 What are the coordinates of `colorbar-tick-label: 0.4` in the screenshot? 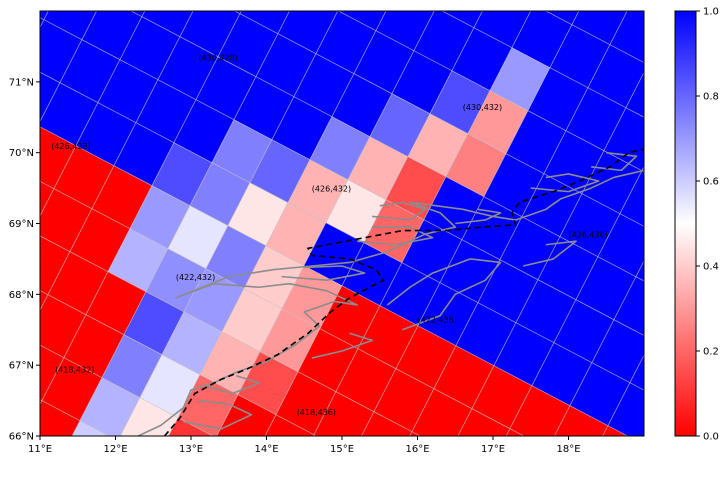 It's located at (711, 267).